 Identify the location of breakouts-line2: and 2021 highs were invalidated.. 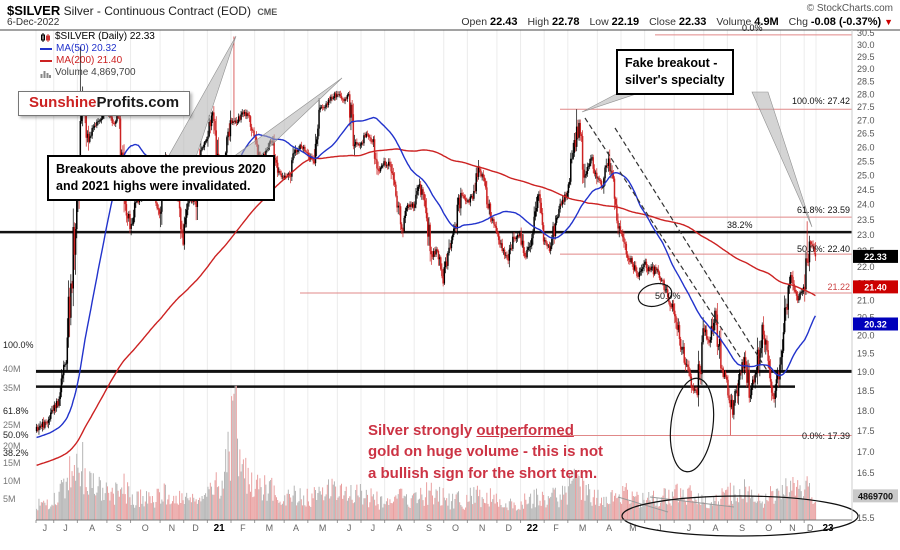
(153, 185).